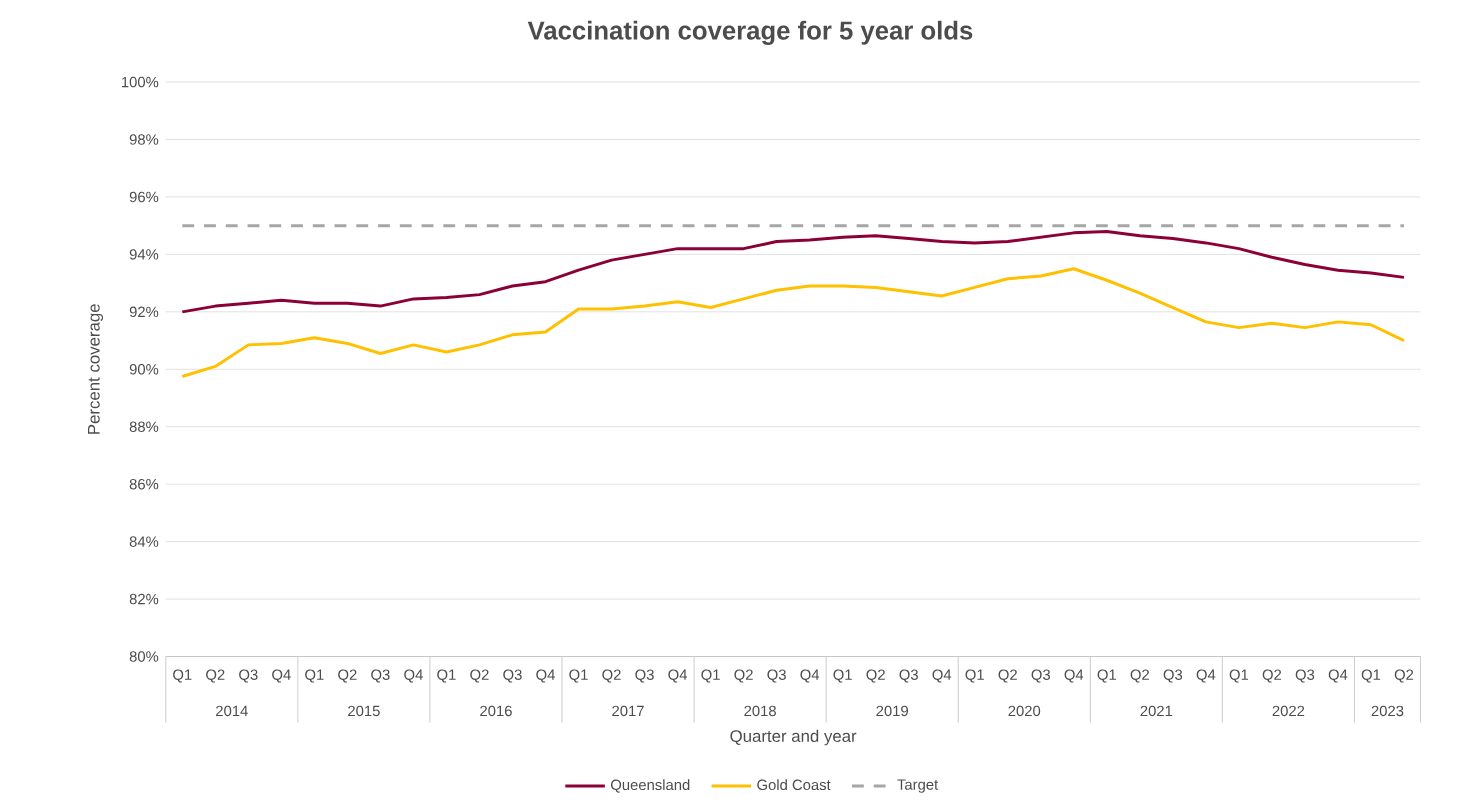 Image resolution: width=1462 pixels, height=804 pixels. I want to click on y-tick-label: 88%, so click(144, 427).